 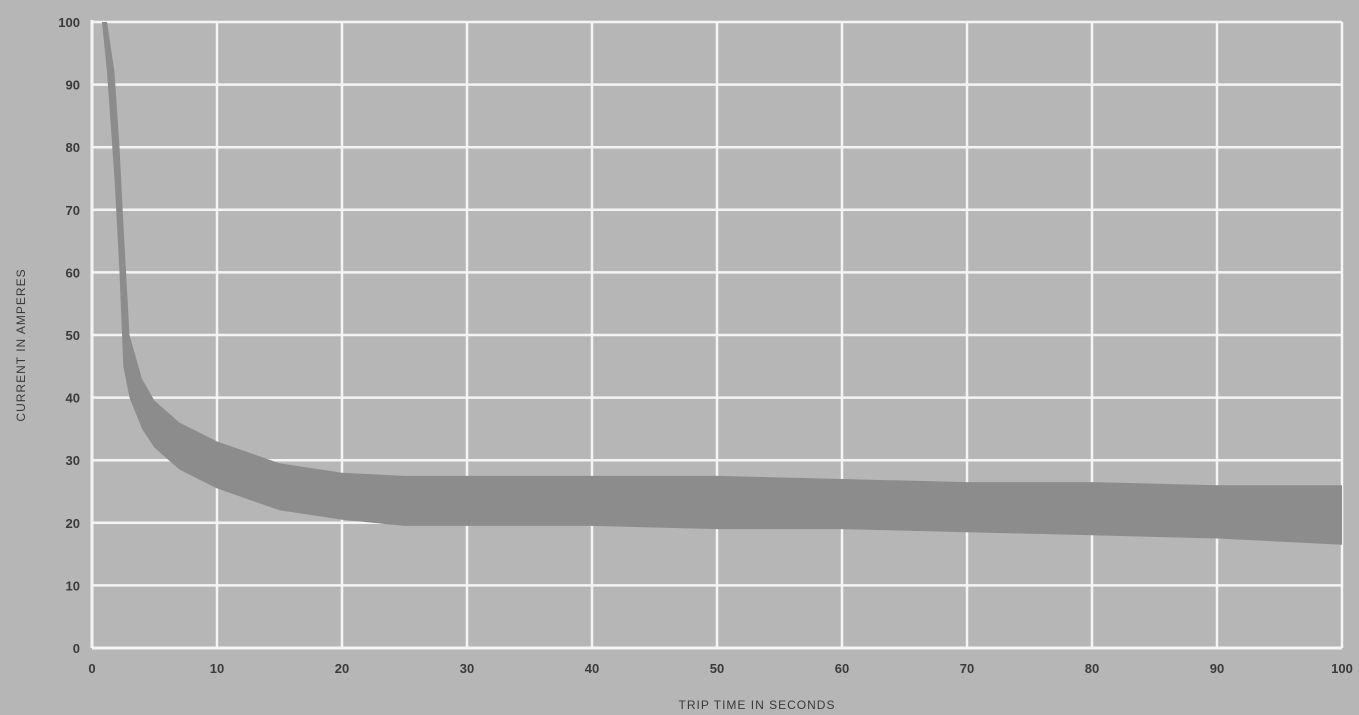 What do you see at coordinates (467, 668) in the screenshot?
I see `x-tick-label-30: 30` at bounding box center [467, 668].